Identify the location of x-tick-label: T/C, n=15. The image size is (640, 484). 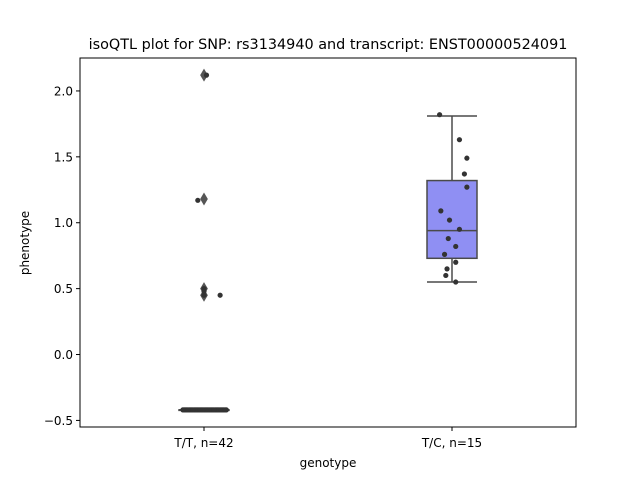
(451, 443).